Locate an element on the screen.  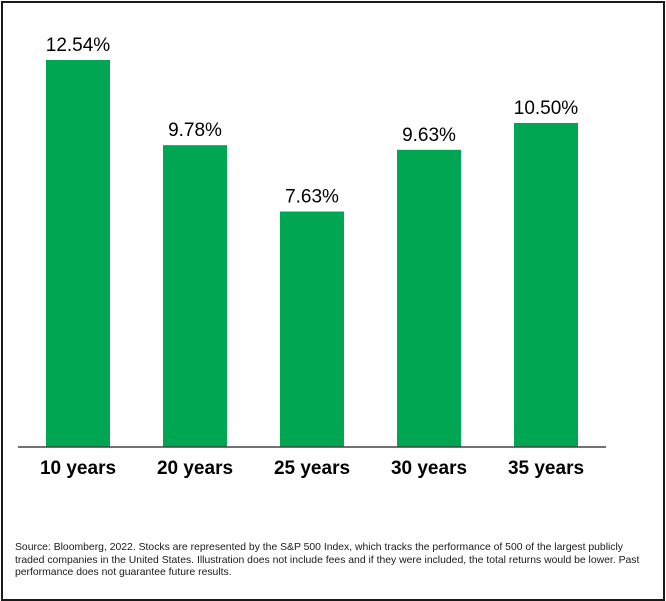
data-label-35-years: 10.50% is located at coordinates (546, 108).